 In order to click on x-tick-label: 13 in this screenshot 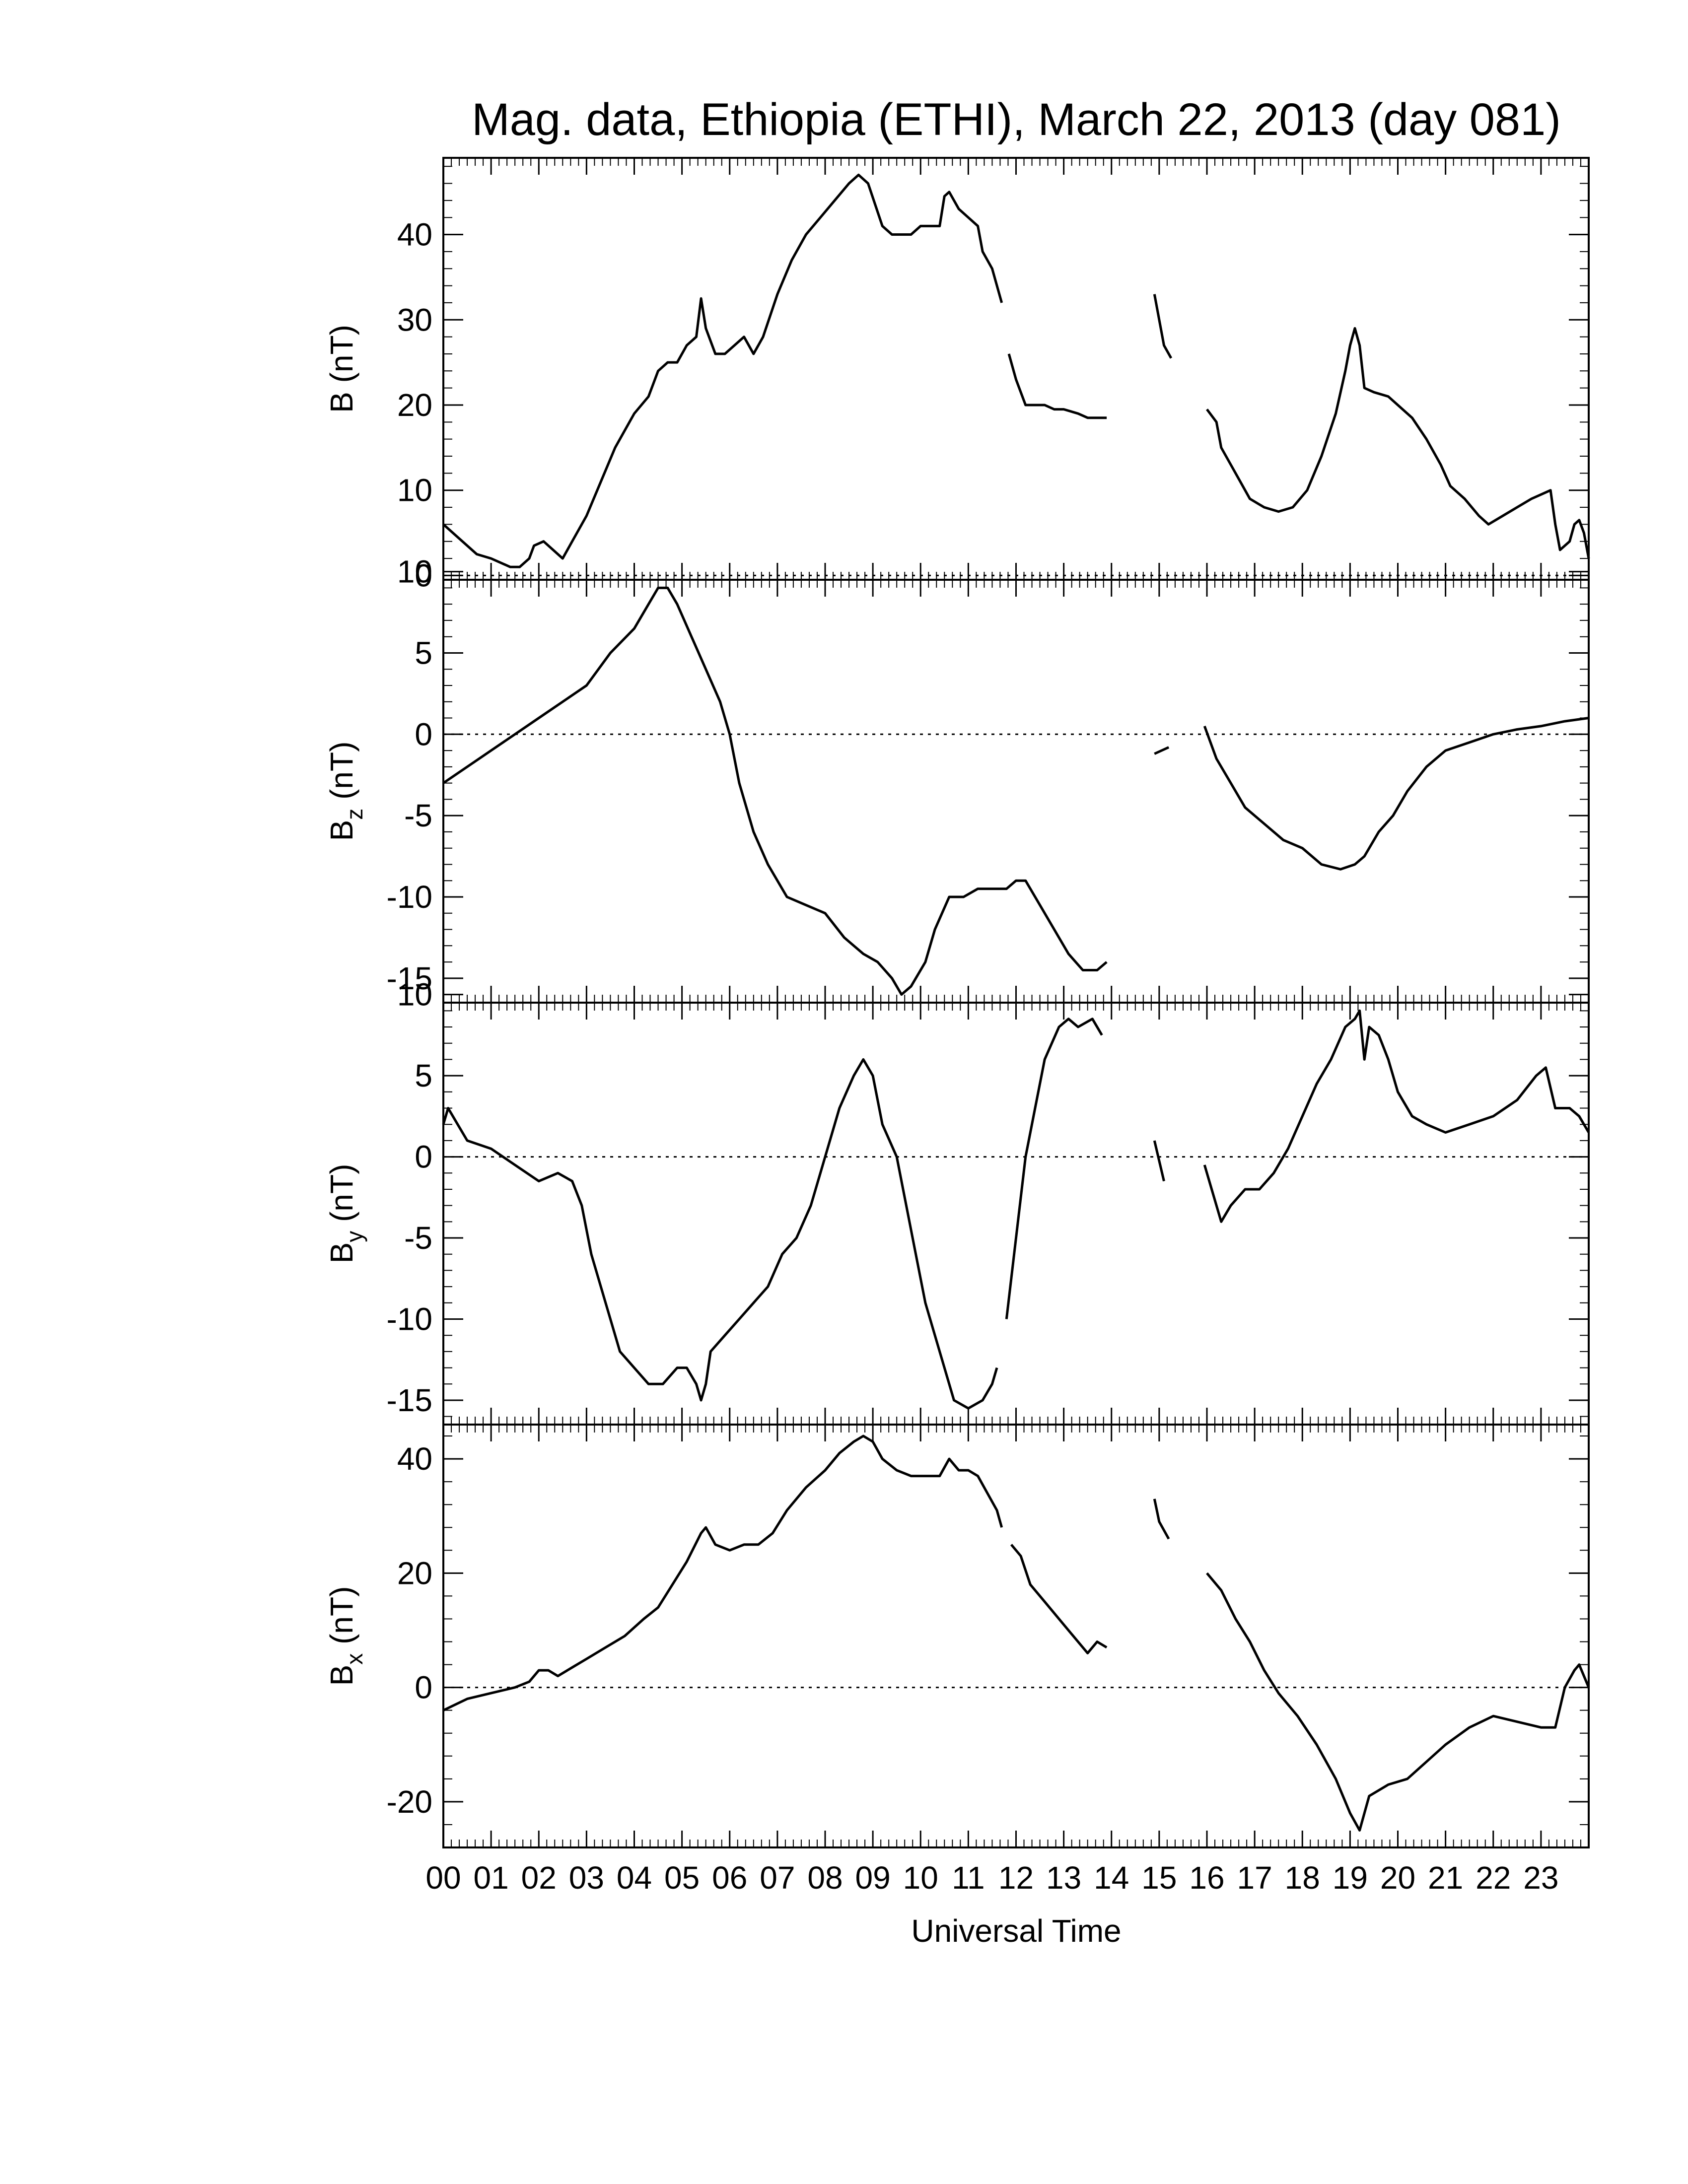, I will do `click(1063, 1878)`.